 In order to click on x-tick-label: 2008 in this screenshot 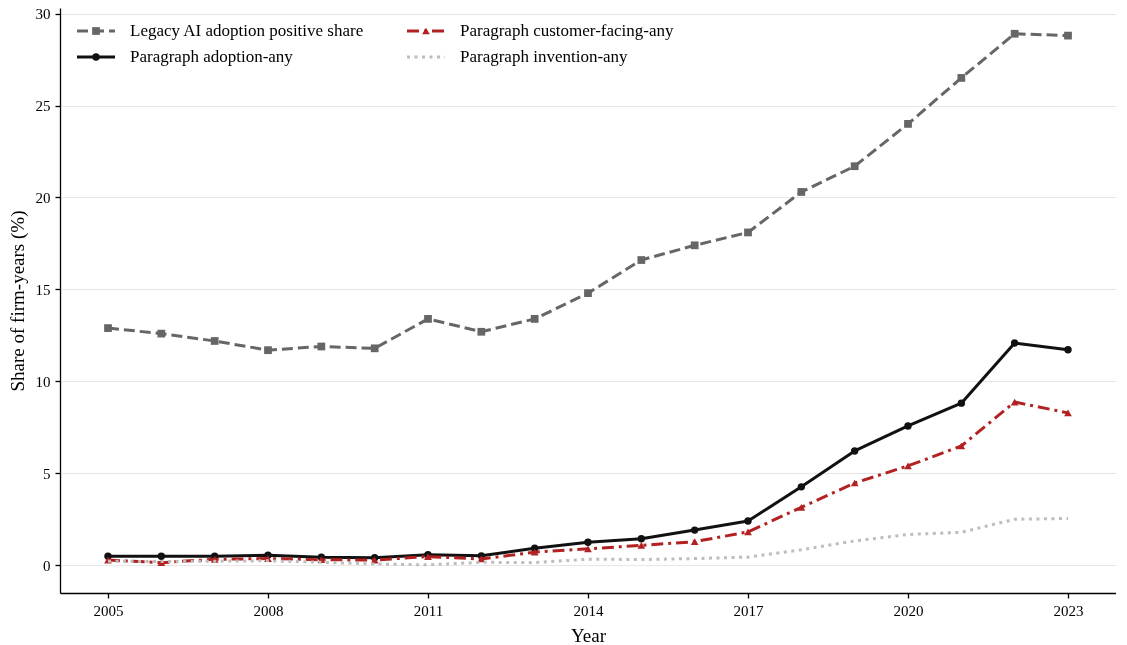, I will do `click(268, 610)`.